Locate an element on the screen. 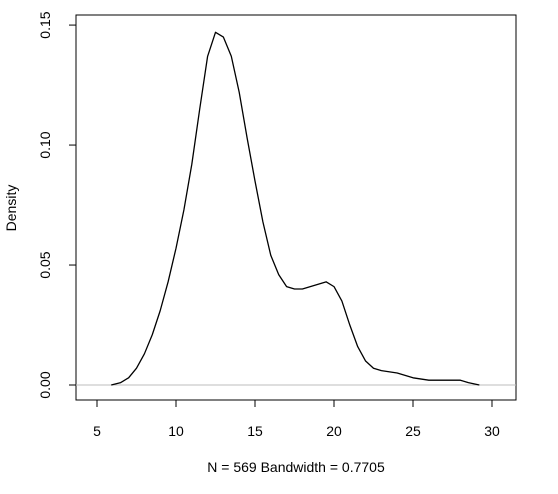 The height and width of the screenshot is (494, 558). x-tick-label: 10 is located at coordinates (176, 431).